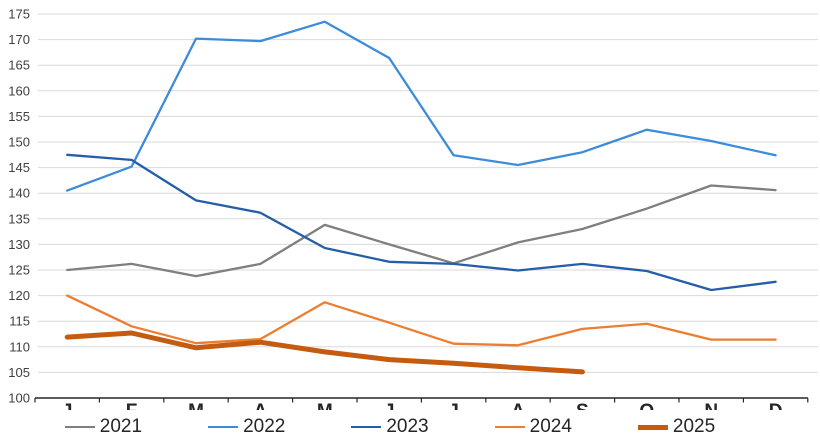  What do you see at coordinates (366, 427) in the screenshot?
I see `legend-line-marker-2023` at bounding box center [366, 427].